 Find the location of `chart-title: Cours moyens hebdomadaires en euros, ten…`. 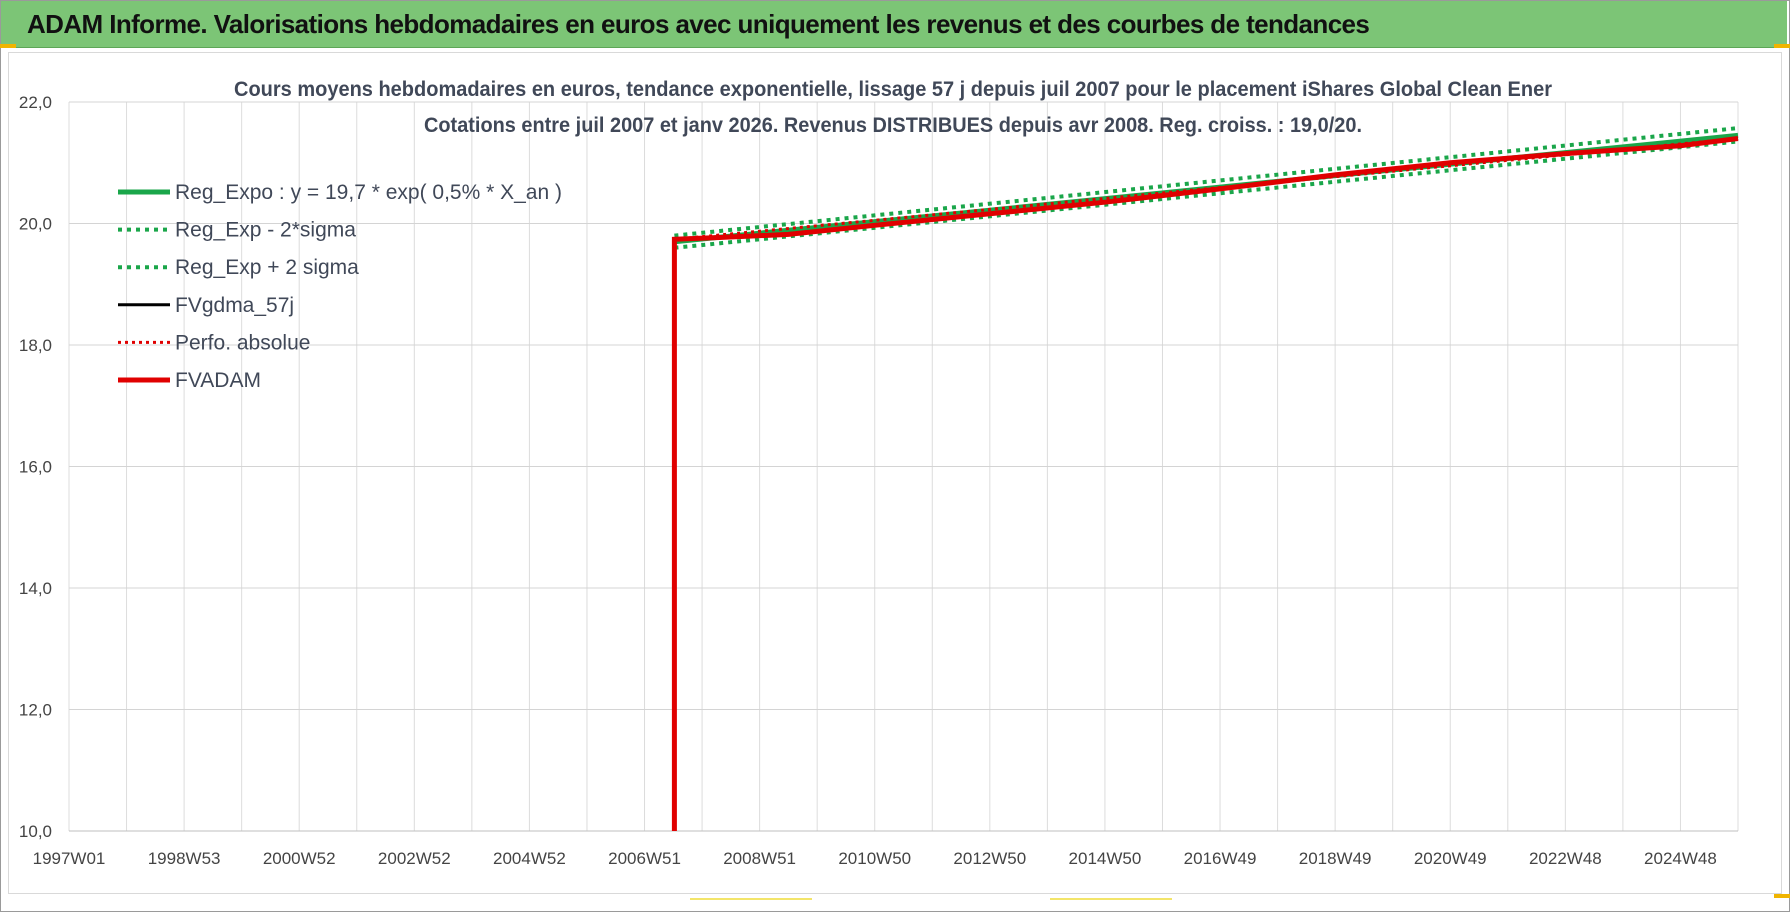

chart-title: Cours moyens hebdomadaires en euros, ten… is located at coordinates (893, 89).